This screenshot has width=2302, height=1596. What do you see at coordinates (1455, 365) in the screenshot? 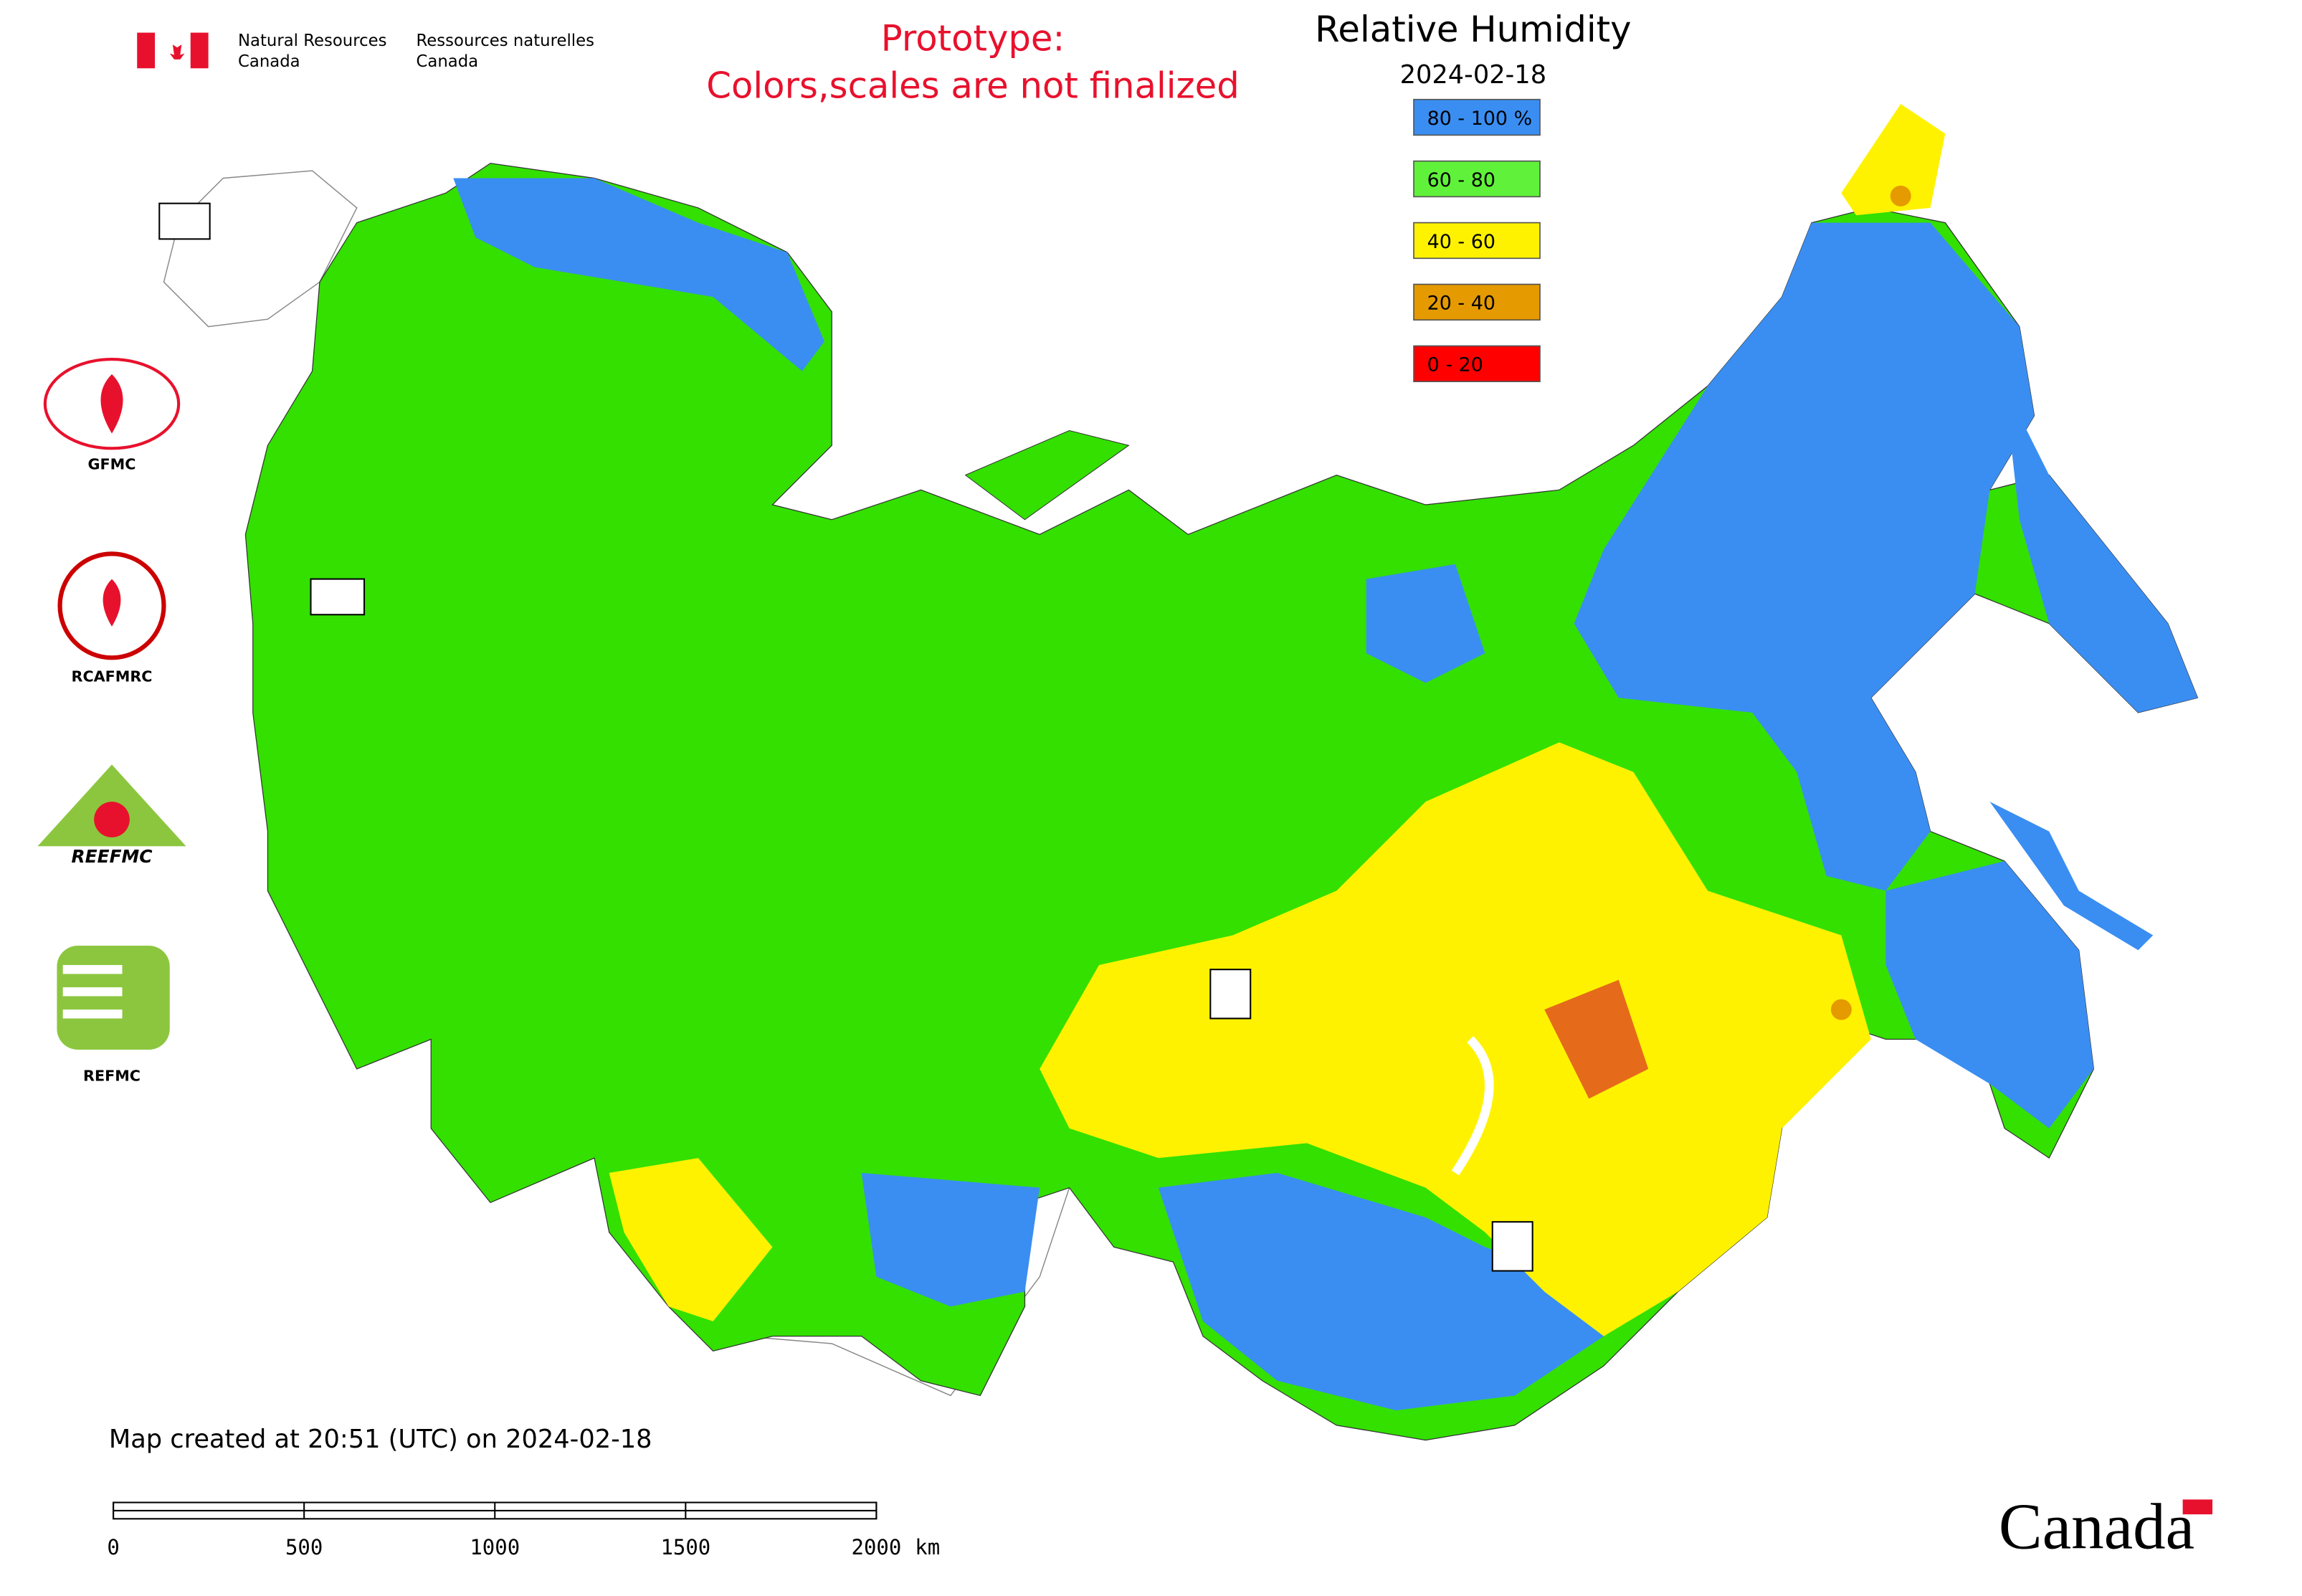
I see `legend-label: 0 - 20` at bounding box center [1455, 365].